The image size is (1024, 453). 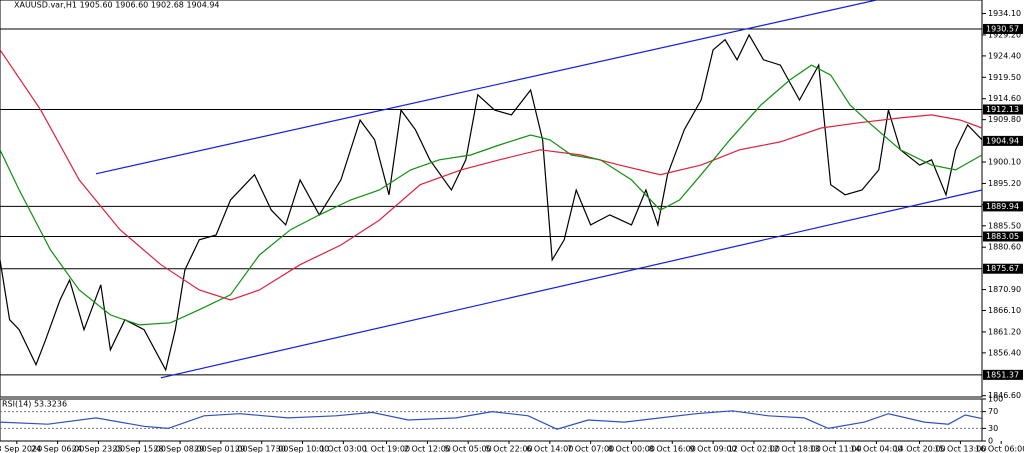 I want to click on level-label: 1912.13, so click(x=1002, y=109).